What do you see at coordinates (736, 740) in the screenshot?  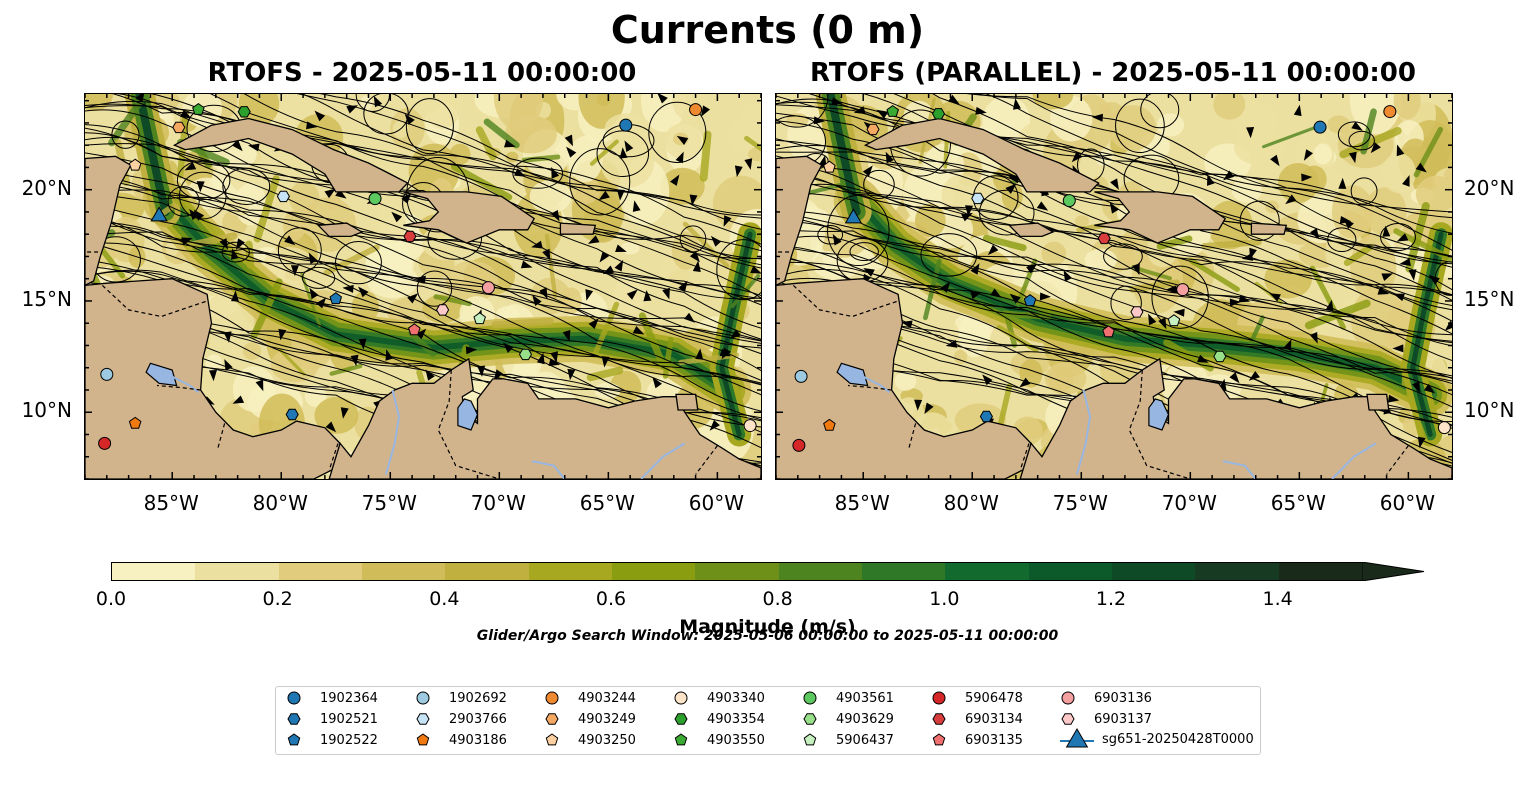 I see `legend-label: 4903550` at bounding box center [736, 740].